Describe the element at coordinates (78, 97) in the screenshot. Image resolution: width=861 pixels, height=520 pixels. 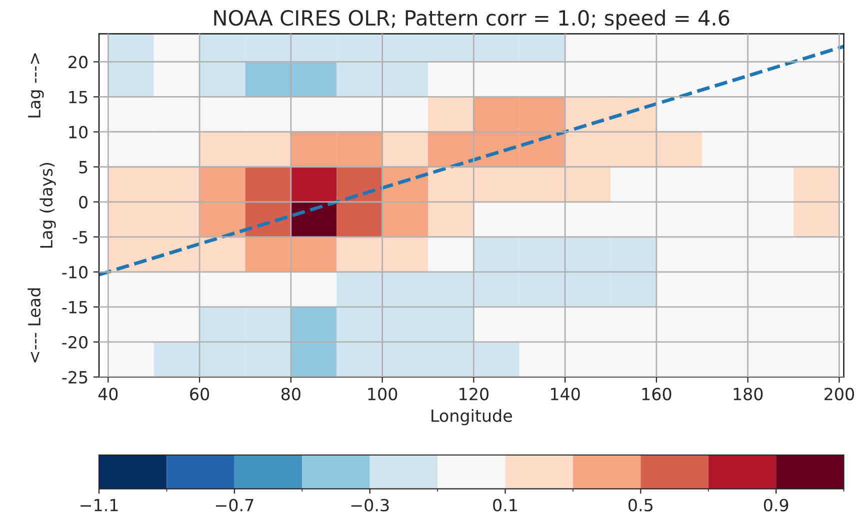
I see `y-tick-label: 15` at that location.